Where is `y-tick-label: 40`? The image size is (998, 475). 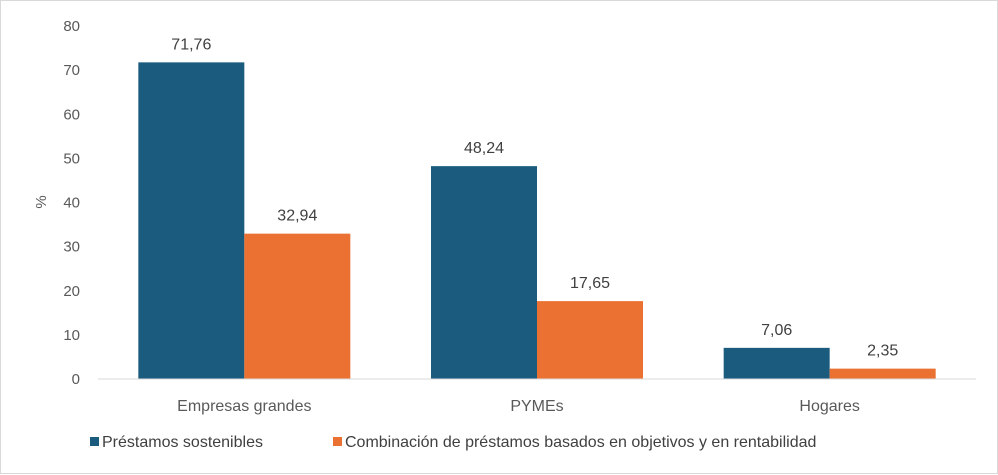 y-tick-label: 40 is located at coordinates (71, 203).